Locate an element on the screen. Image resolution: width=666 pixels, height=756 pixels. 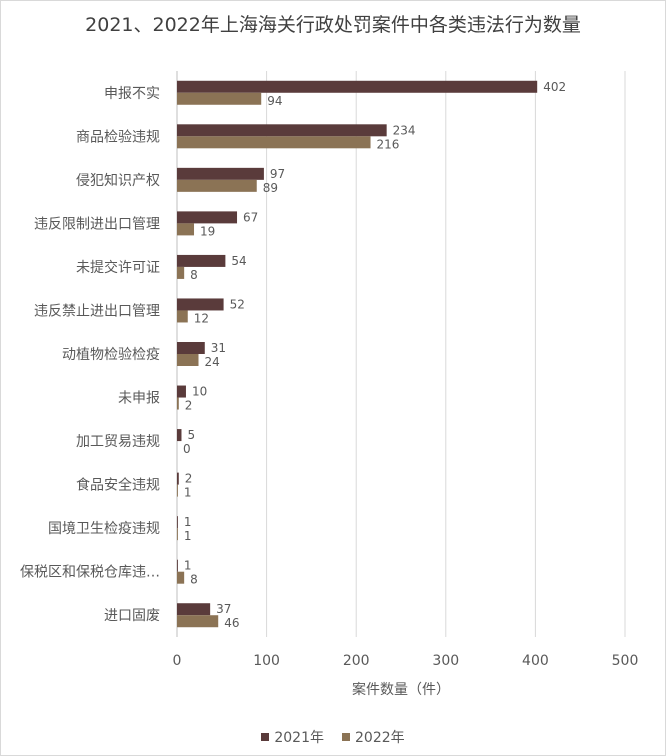
category-label: 申报不实 is located at coordinates (132, 94).